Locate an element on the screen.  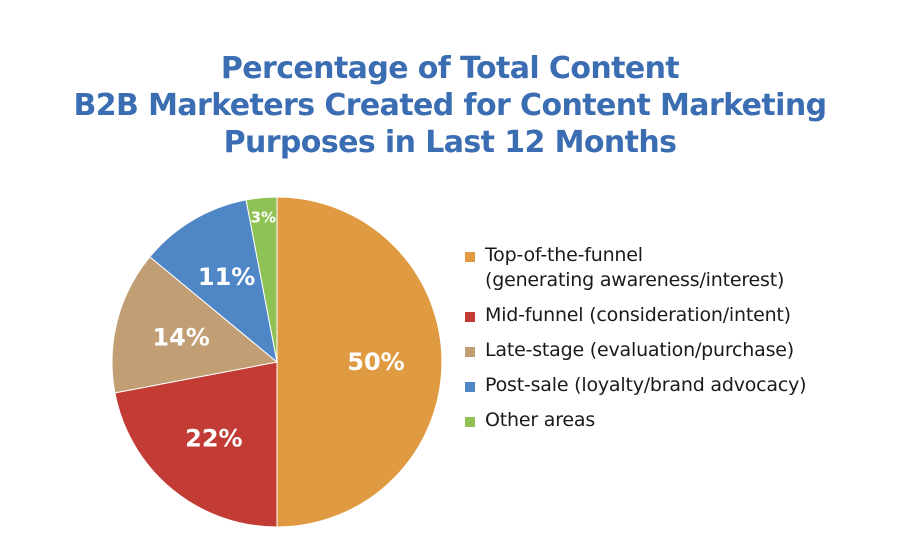
legend-item-2: Mid-funnel (consideration/intent) is located at coordinates (677, 315).